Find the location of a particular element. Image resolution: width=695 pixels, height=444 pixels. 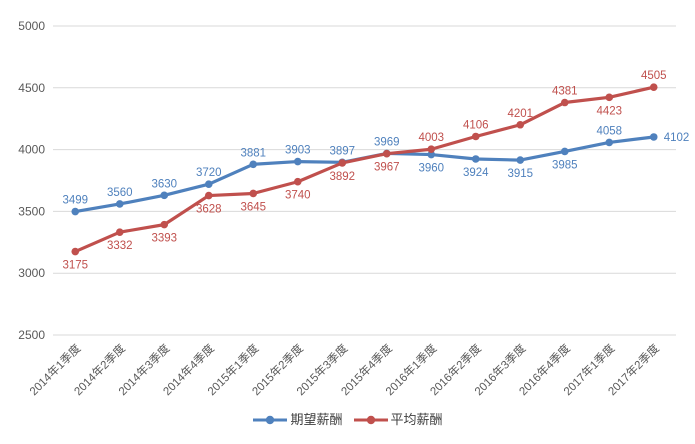

y-tick-label: 3000 is located at coordinates (31, 273).